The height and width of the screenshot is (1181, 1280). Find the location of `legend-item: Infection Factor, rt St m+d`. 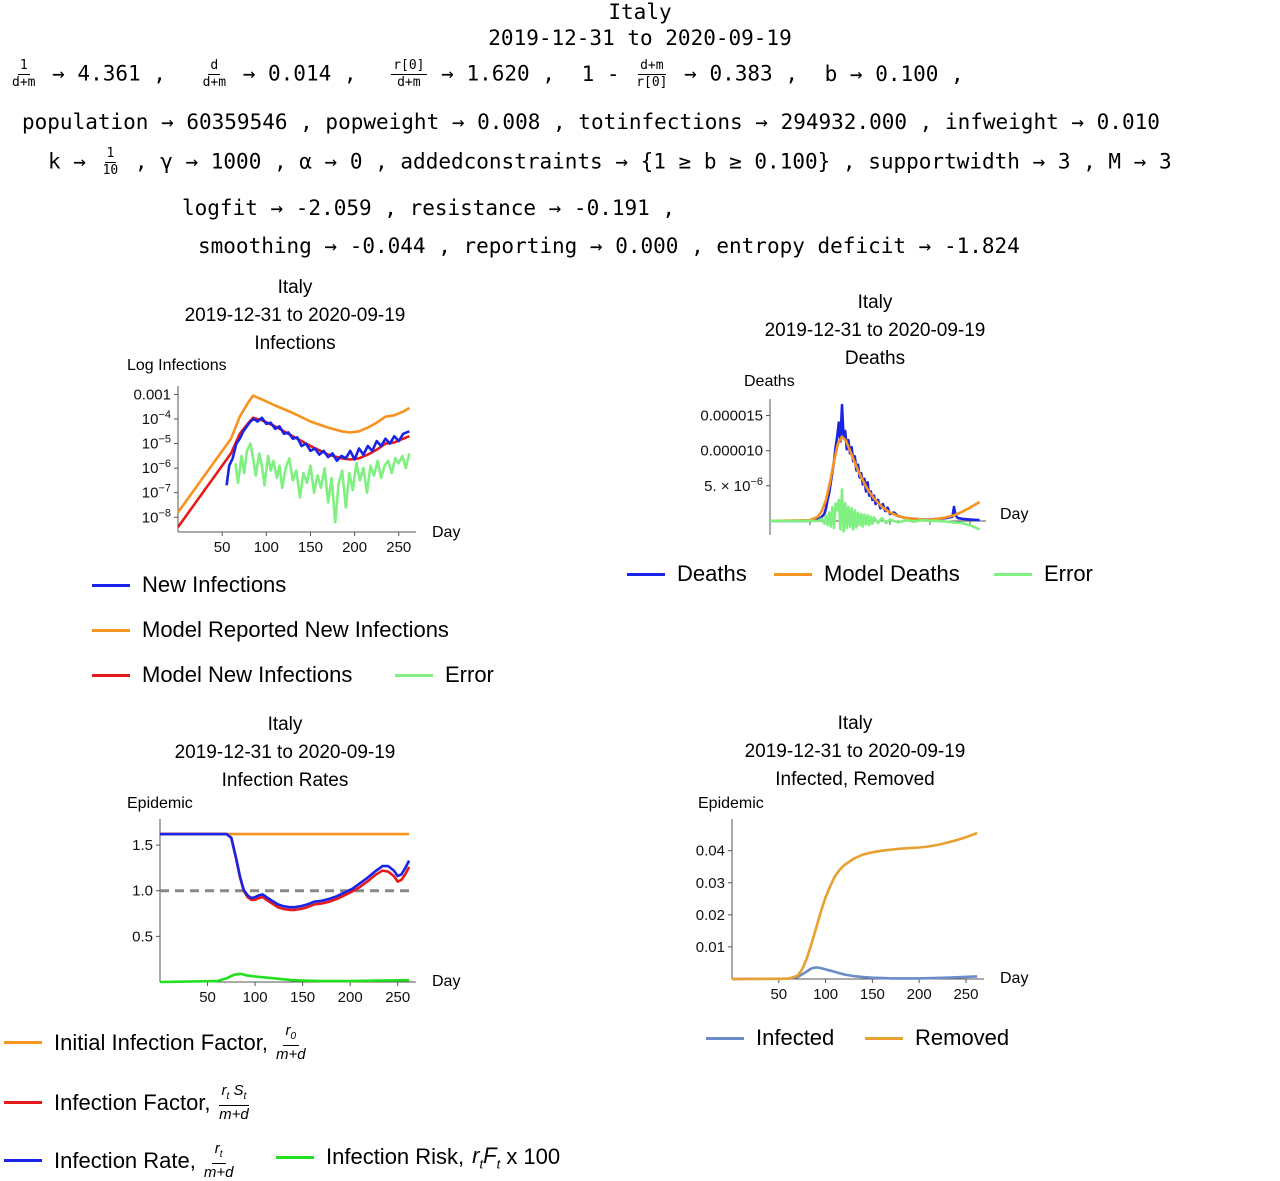

legend-item: Infection Factor, rt St m+d is located at coordinates (127, 1102).